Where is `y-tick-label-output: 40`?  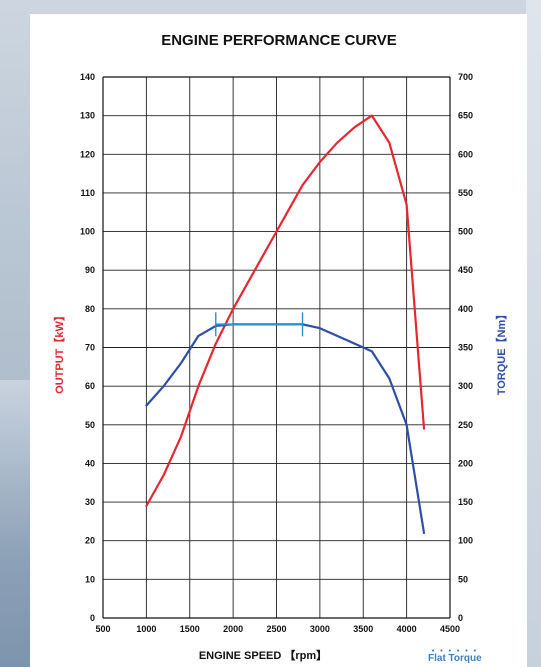 y-tick-label-output: 40 is located at coordinates (90, 463).